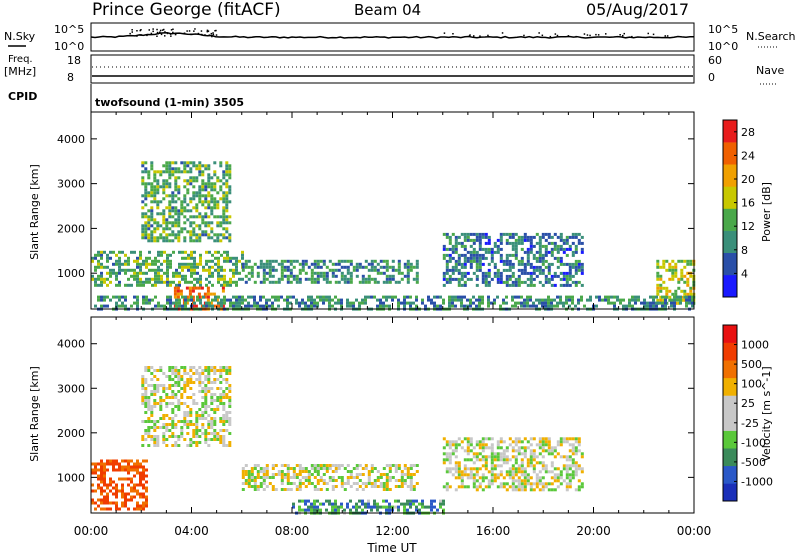 This screenshot has width=800, height=554. Describe the element at coordinates (637, 9) in the screenshot. I see `date-title: 05/Aug/2017` at that location.